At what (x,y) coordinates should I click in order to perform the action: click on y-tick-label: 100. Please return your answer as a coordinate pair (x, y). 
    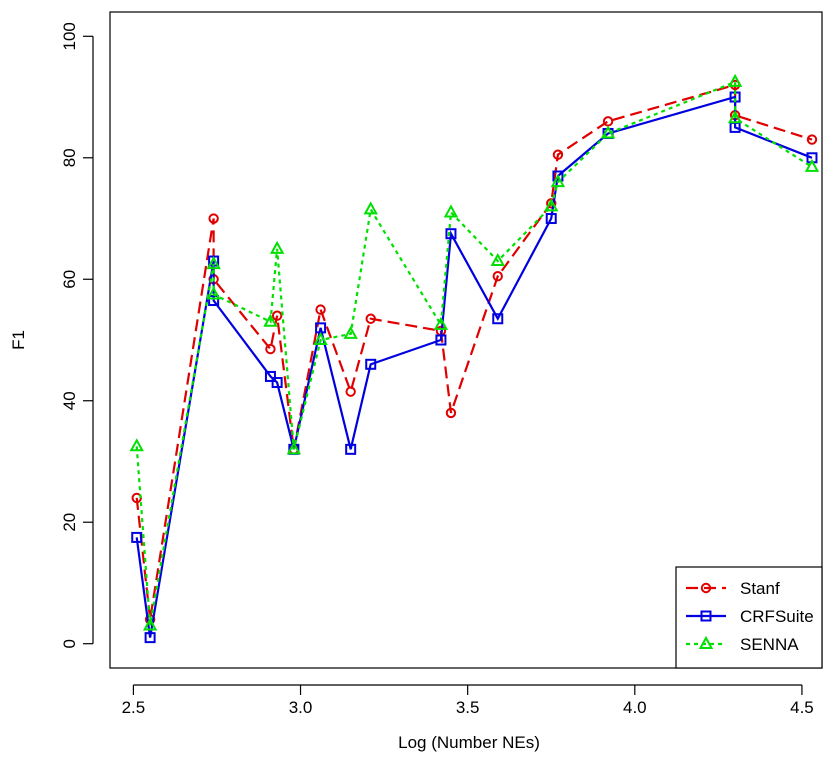
    Looking at the image, I should click on (69, 36).